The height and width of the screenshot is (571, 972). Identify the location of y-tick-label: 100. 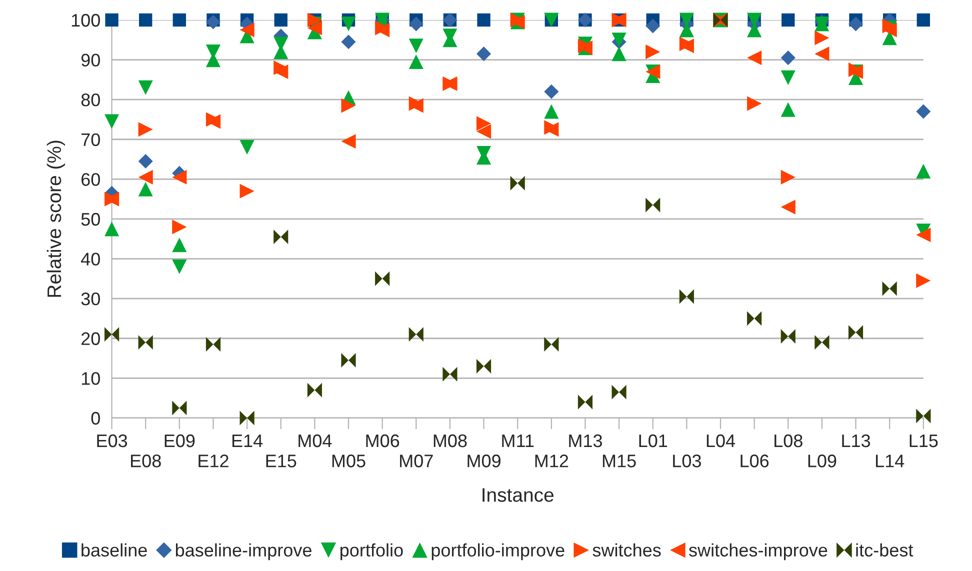
(86, 20).